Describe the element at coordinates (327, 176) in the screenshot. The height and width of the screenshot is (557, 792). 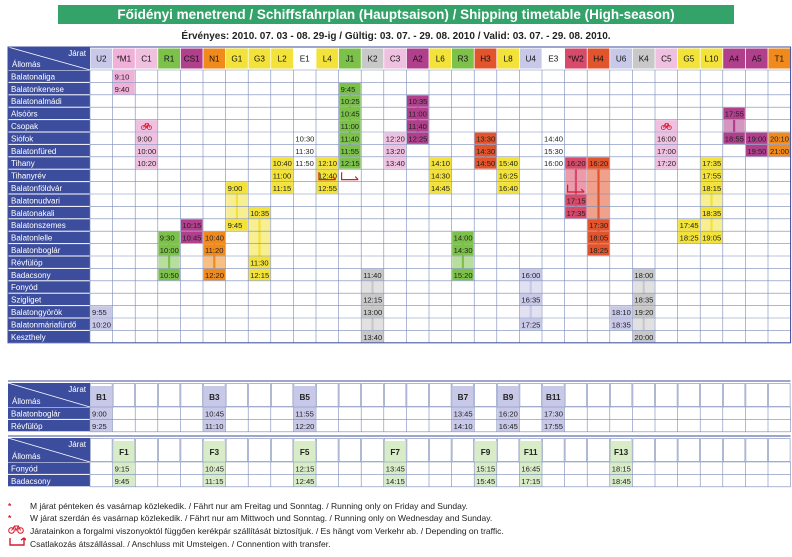
I see `transfer-icon` at that location.